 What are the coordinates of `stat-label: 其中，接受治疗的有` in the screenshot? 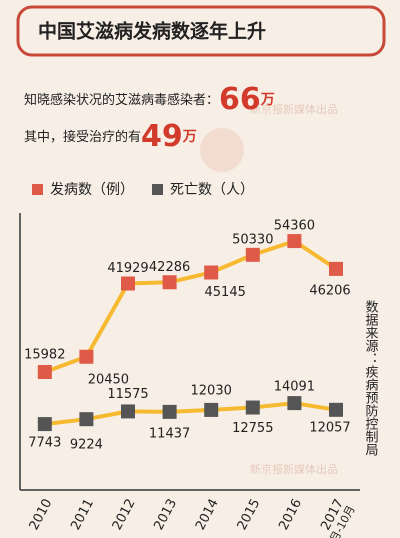 It's located at (82, 137).